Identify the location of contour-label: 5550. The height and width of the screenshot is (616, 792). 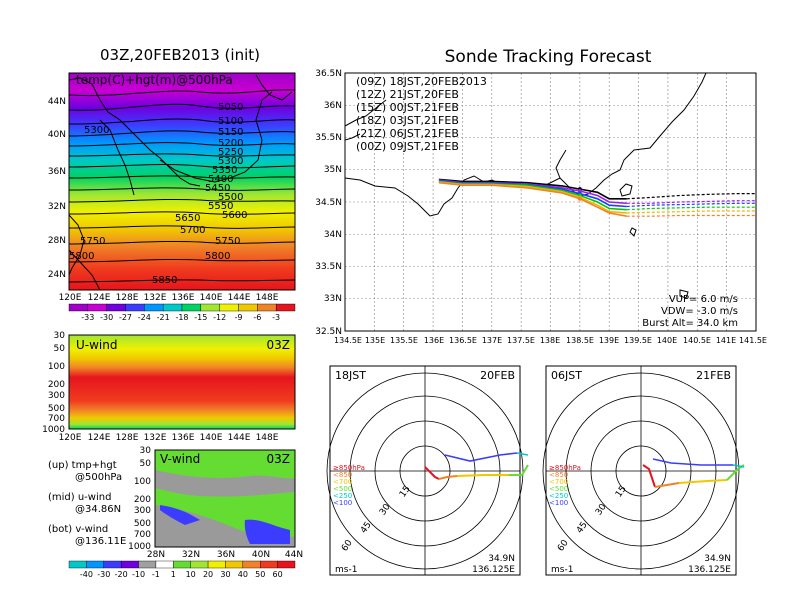
(220, 206).